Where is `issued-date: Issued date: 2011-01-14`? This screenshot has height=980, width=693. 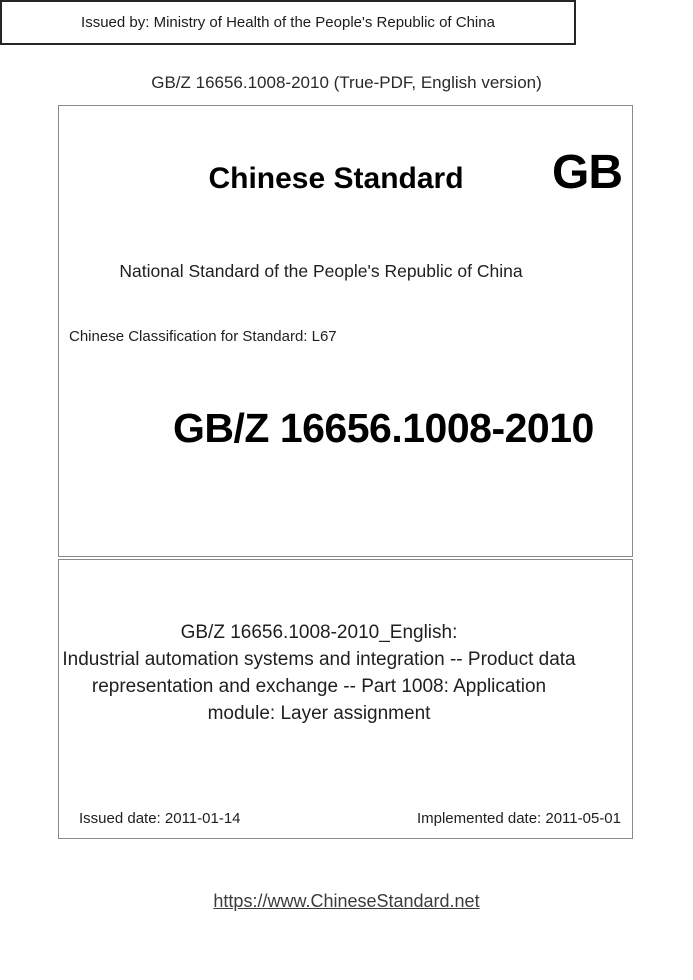 issued-date: Issued date: 2011-01-14 is located at coordinates (160, 818).